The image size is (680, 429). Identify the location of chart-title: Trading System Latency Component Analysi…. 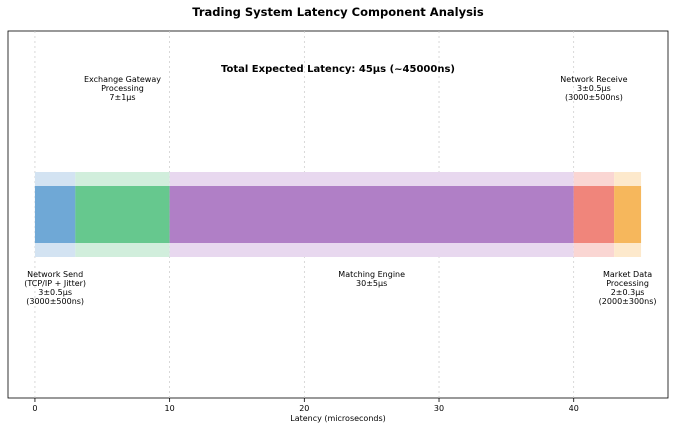
(338, 12).